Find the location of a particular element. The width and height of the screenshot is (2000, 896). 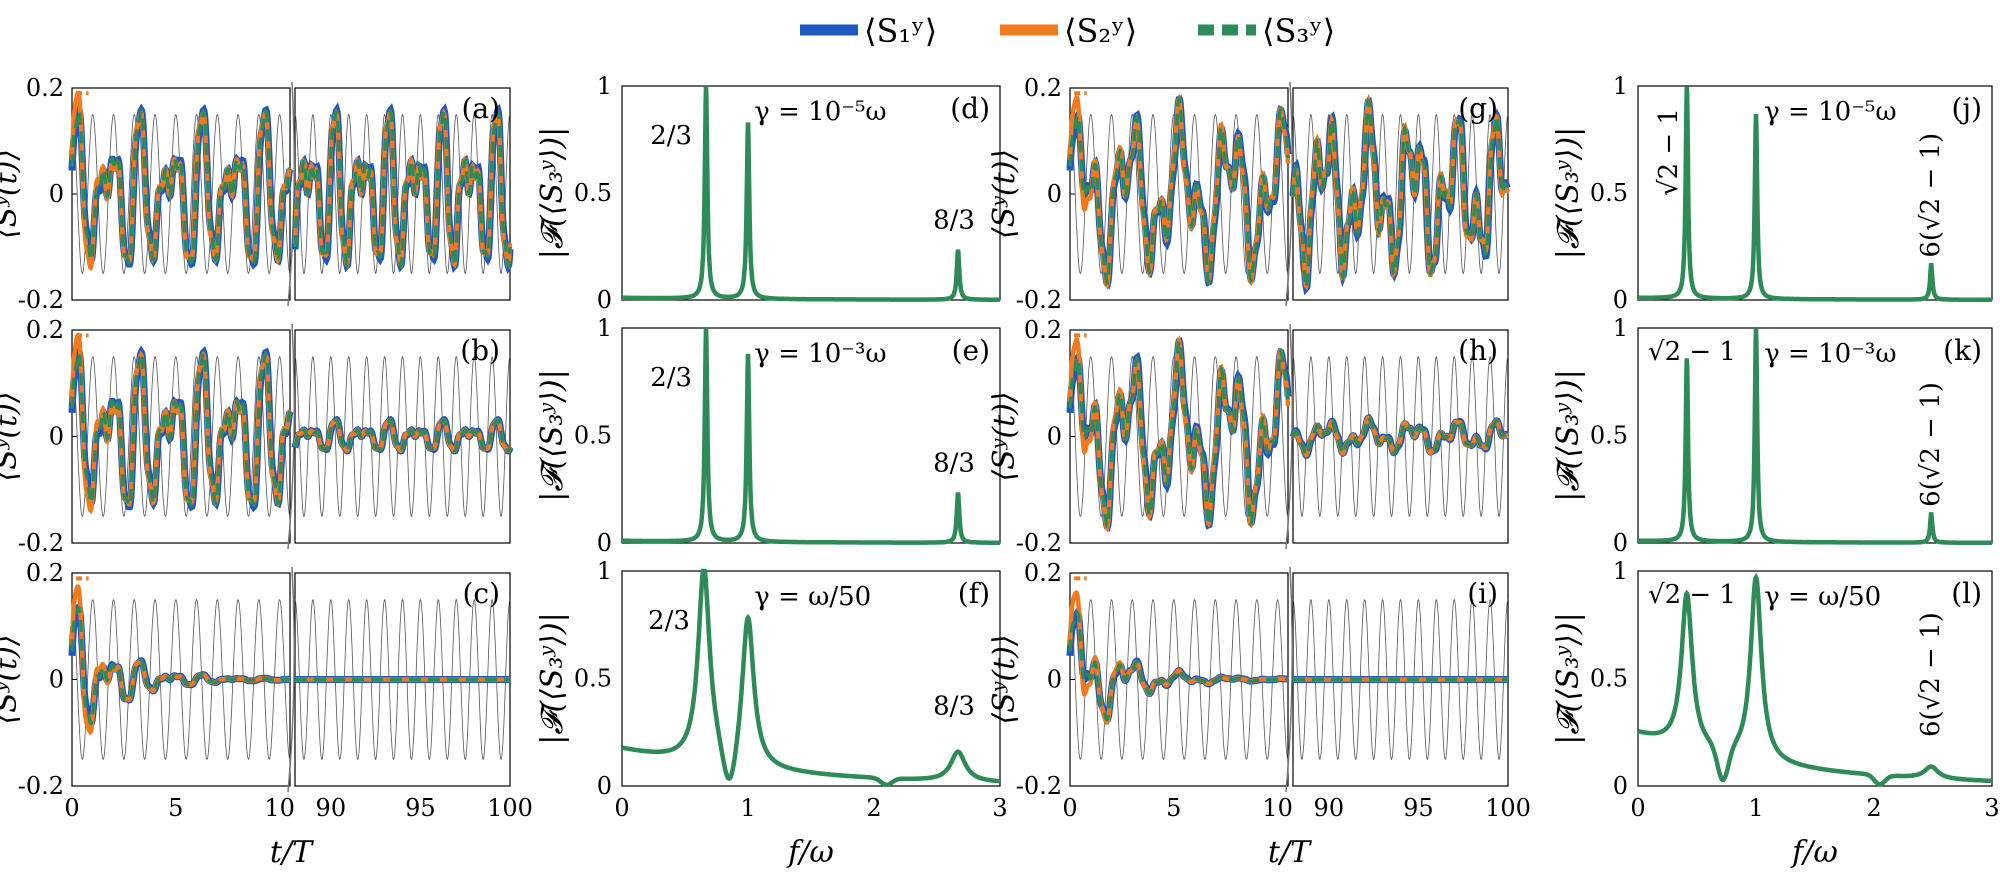

legend-entry-3: ⟨S₃ʸ⟩ is located at coordinates (1266, 31).